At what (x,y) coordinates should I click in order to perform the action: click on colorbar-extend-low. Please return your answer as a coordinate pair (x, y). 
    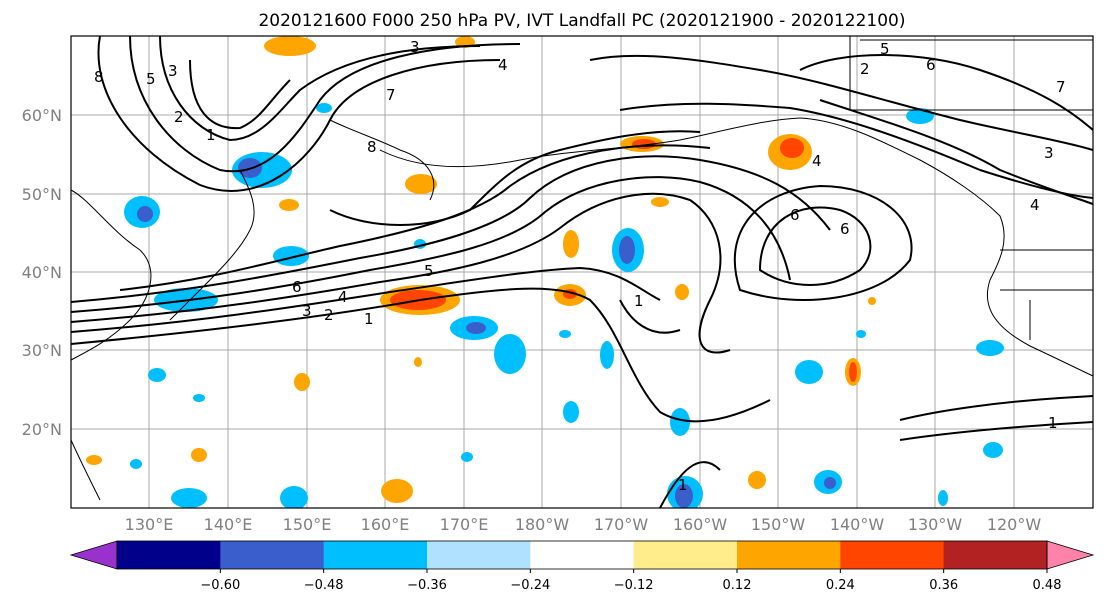
    Looking at the image, I should click on (93, 555).